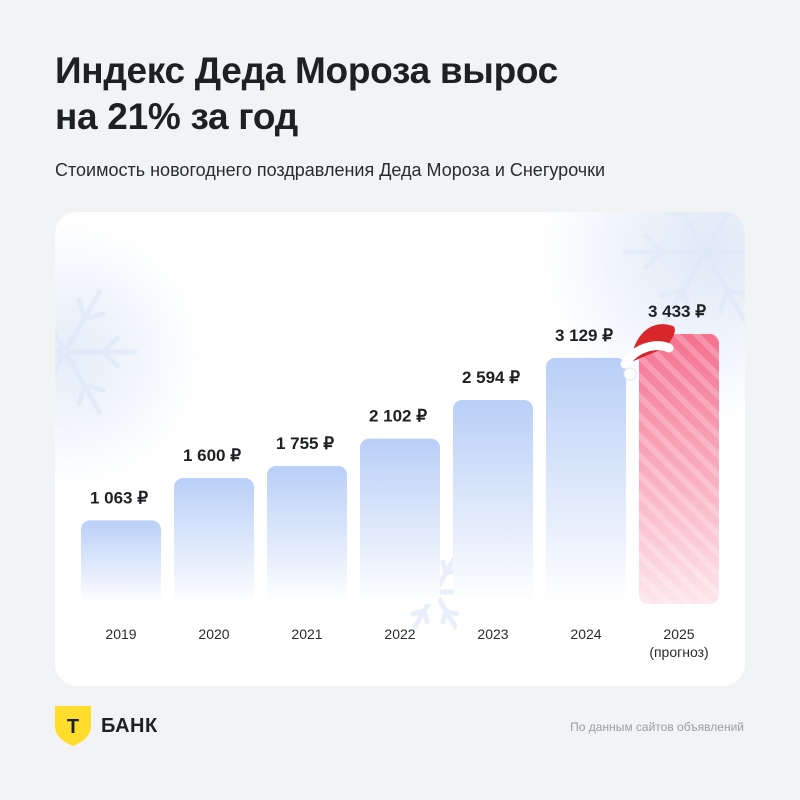  Describe the element at coordinates (647, 355) in the screenshot. I see `hat-brim` at that location.